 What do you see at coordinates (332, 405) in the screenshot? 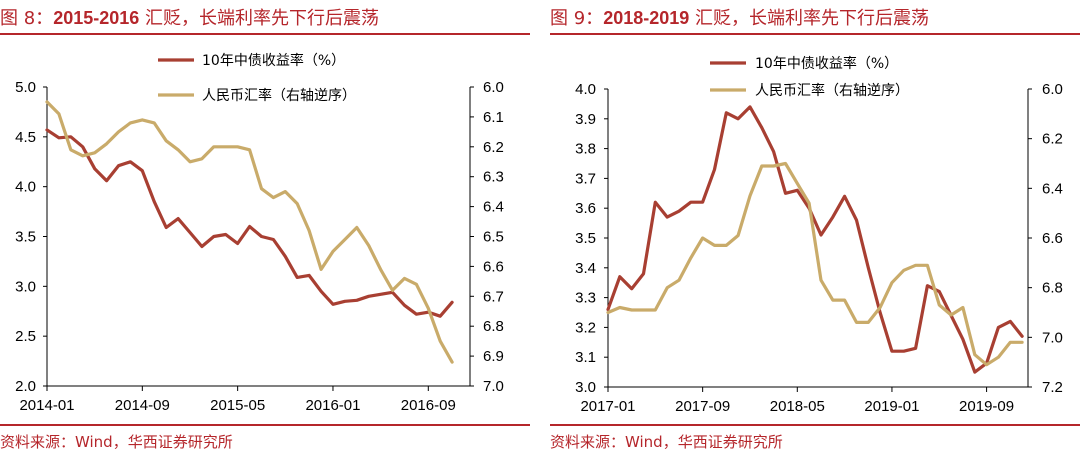
I see `x-tick-label: 2016-01` at bounding box center [332, 405].